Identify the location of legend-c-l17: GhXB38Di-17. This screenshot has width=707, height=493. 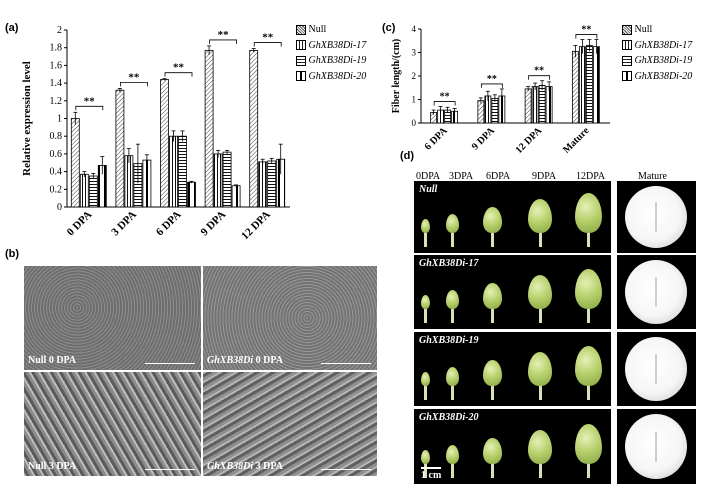
(657, 46).